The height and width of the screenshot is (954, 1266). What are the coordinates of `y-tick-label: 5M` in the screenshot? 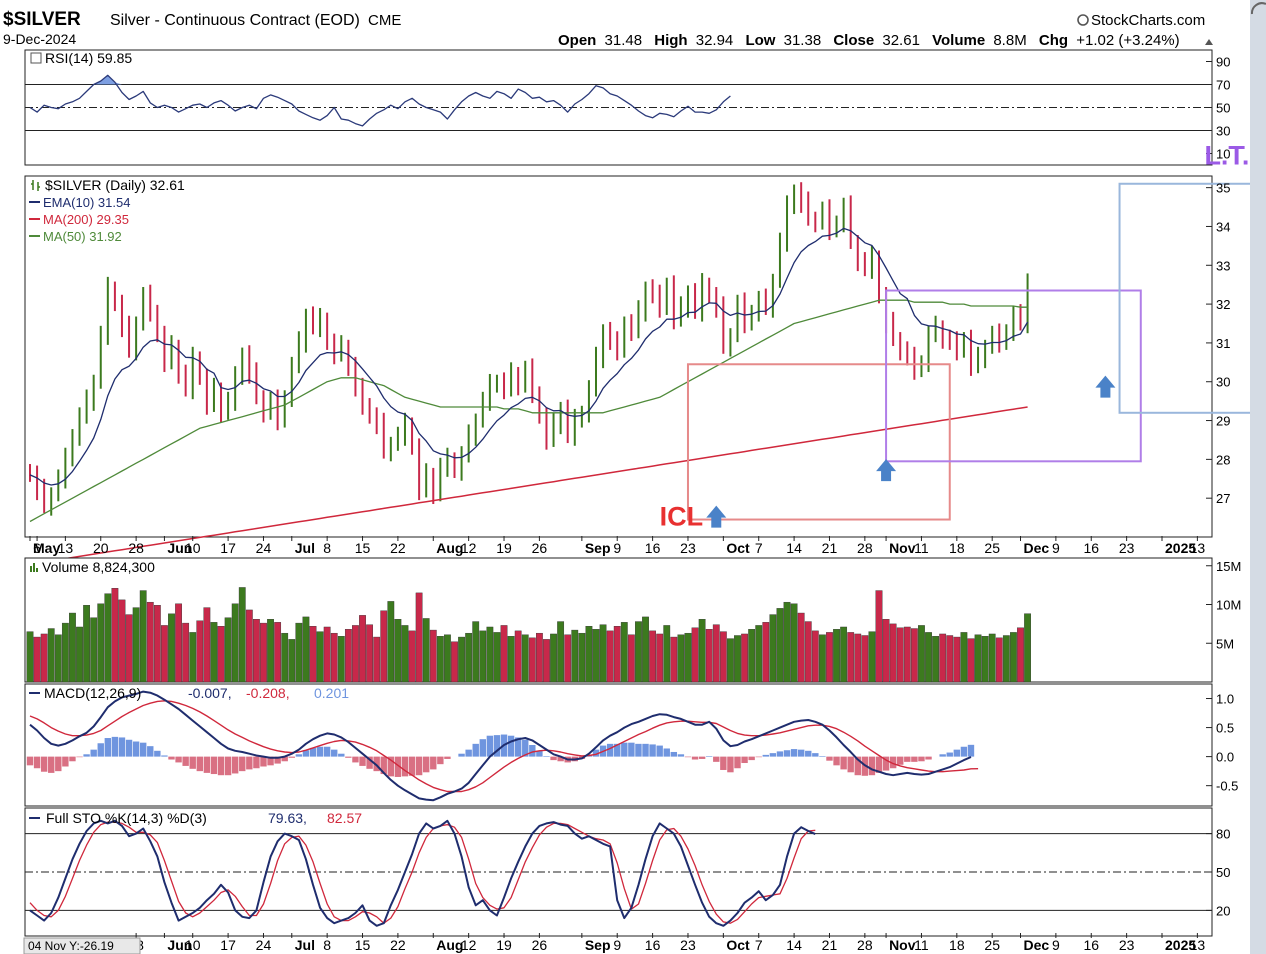 It's located at (1225, 643).